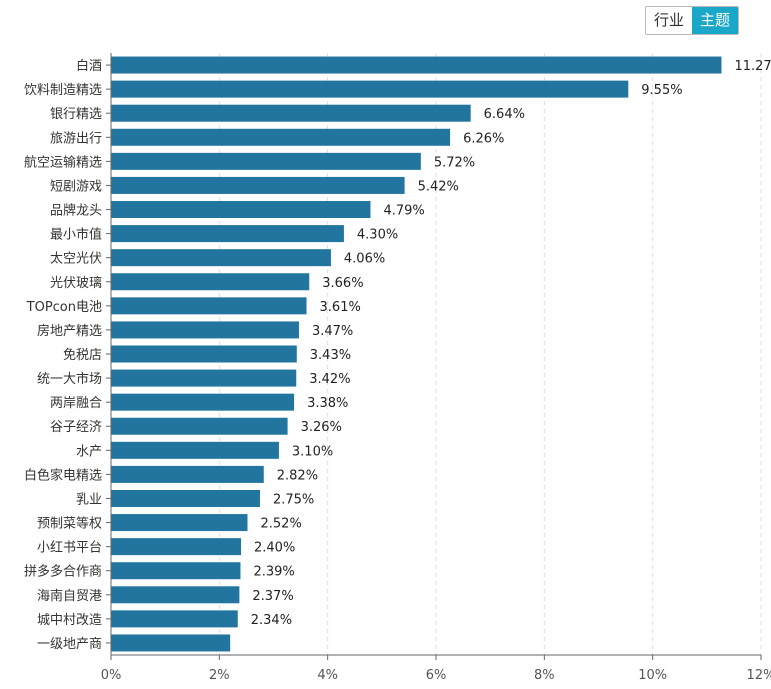 The width and height of the screenshot is (771, 689). Describe the element at coordinates (76, 138) in the screenshot. I see `category-label: 旅游出行` at that location.